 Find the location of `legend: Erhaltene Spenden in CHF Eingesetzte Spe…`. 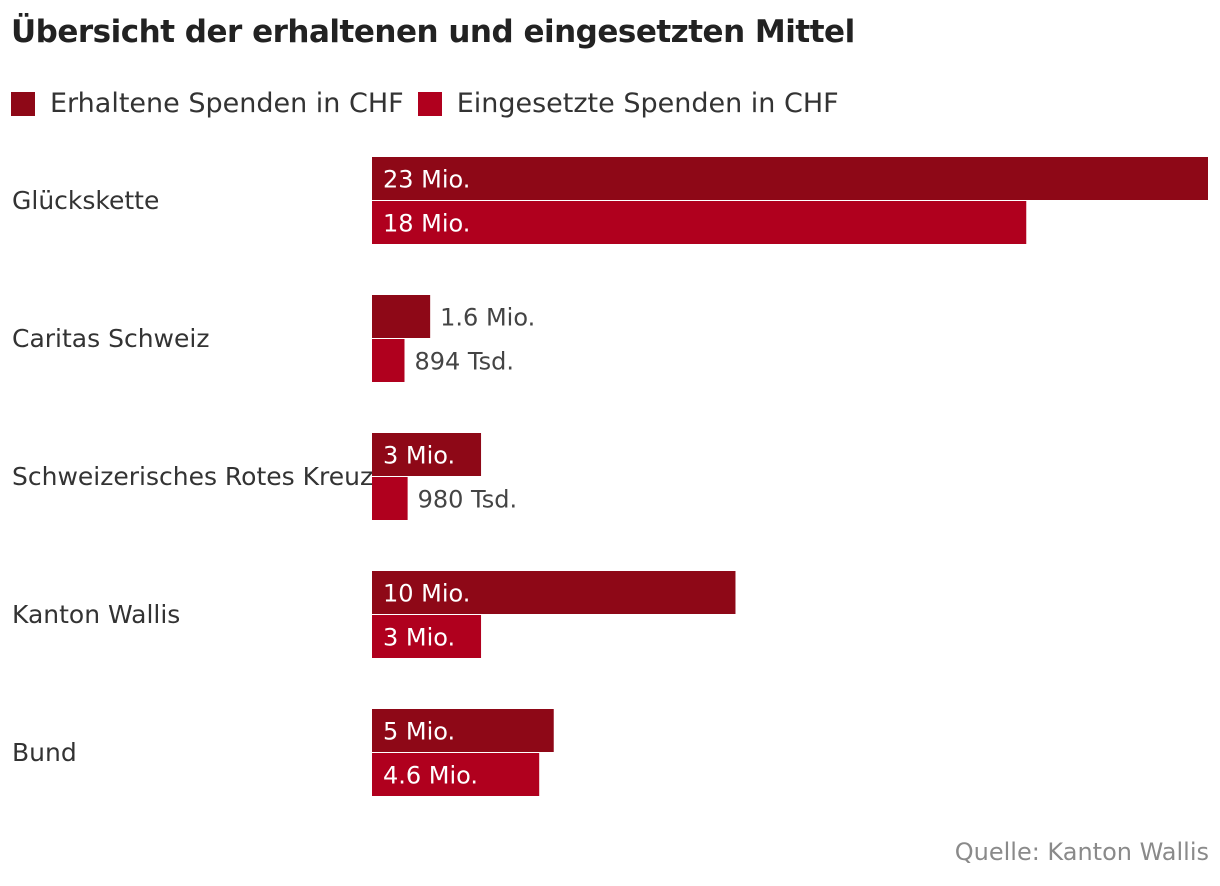

legend: Erhaltene Spenden in CHF Eingesetzte Spe… is located at coordinates (432, 103).